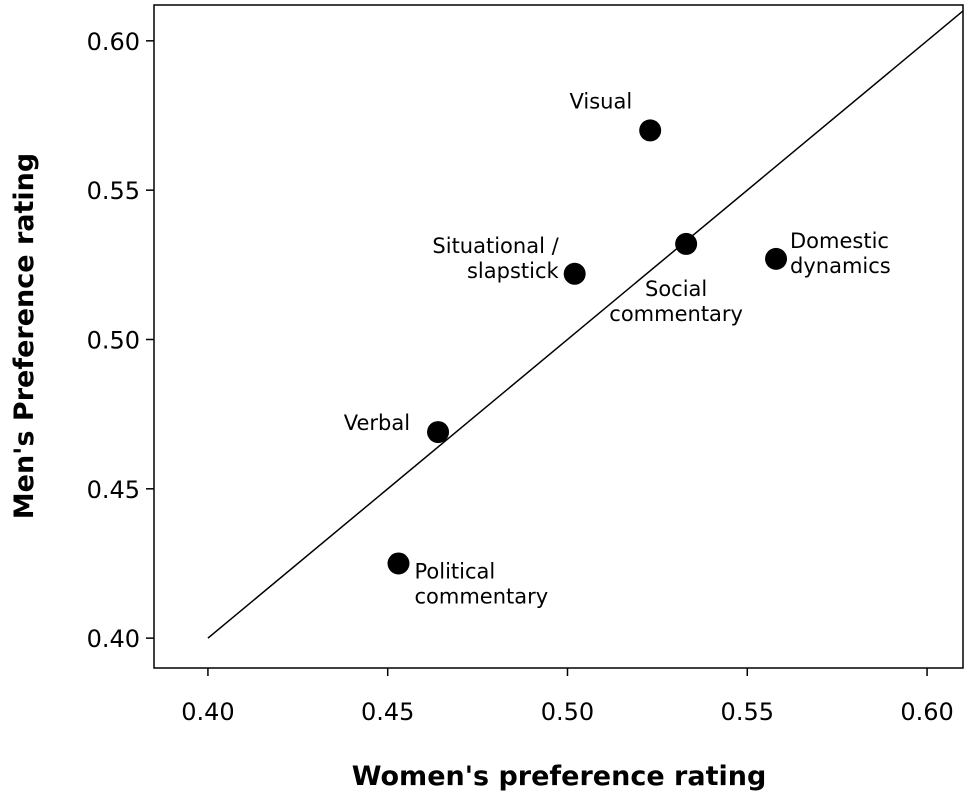  I want to click on point-label-line: Verbal, so click(377, 423).